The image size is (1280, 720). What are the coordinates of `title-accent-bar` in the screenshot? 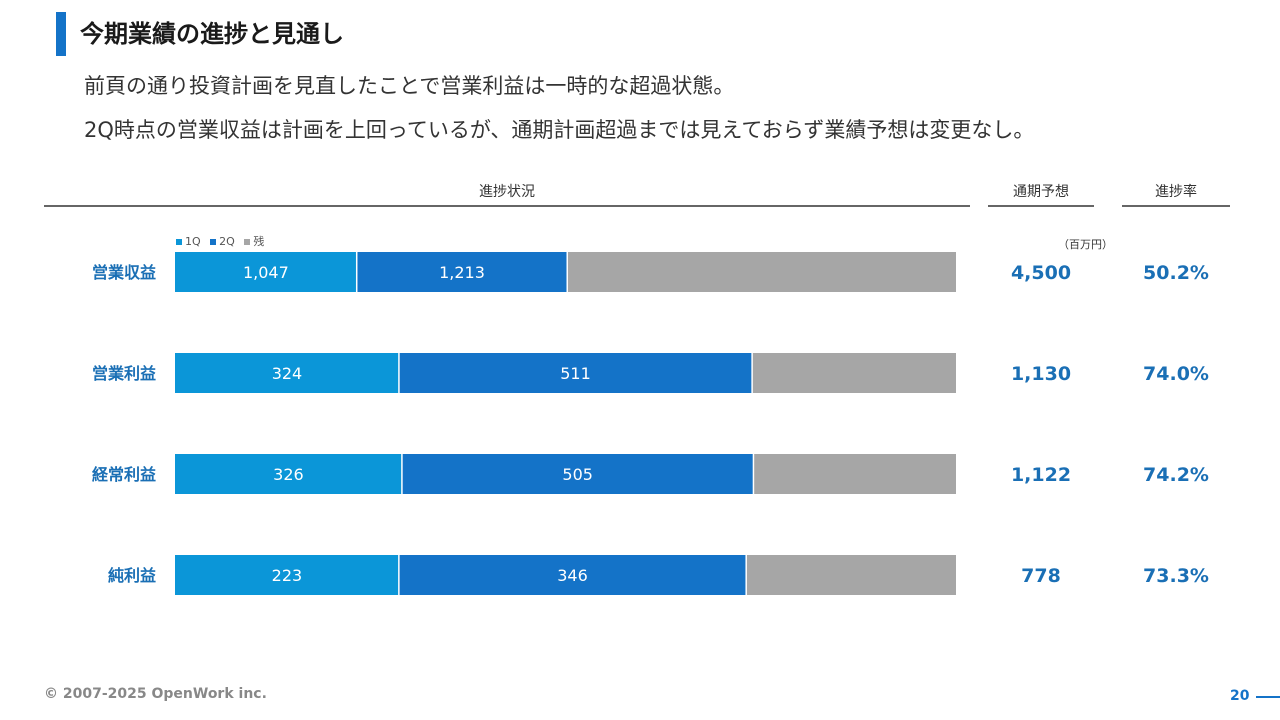 It's located at (61, 34).